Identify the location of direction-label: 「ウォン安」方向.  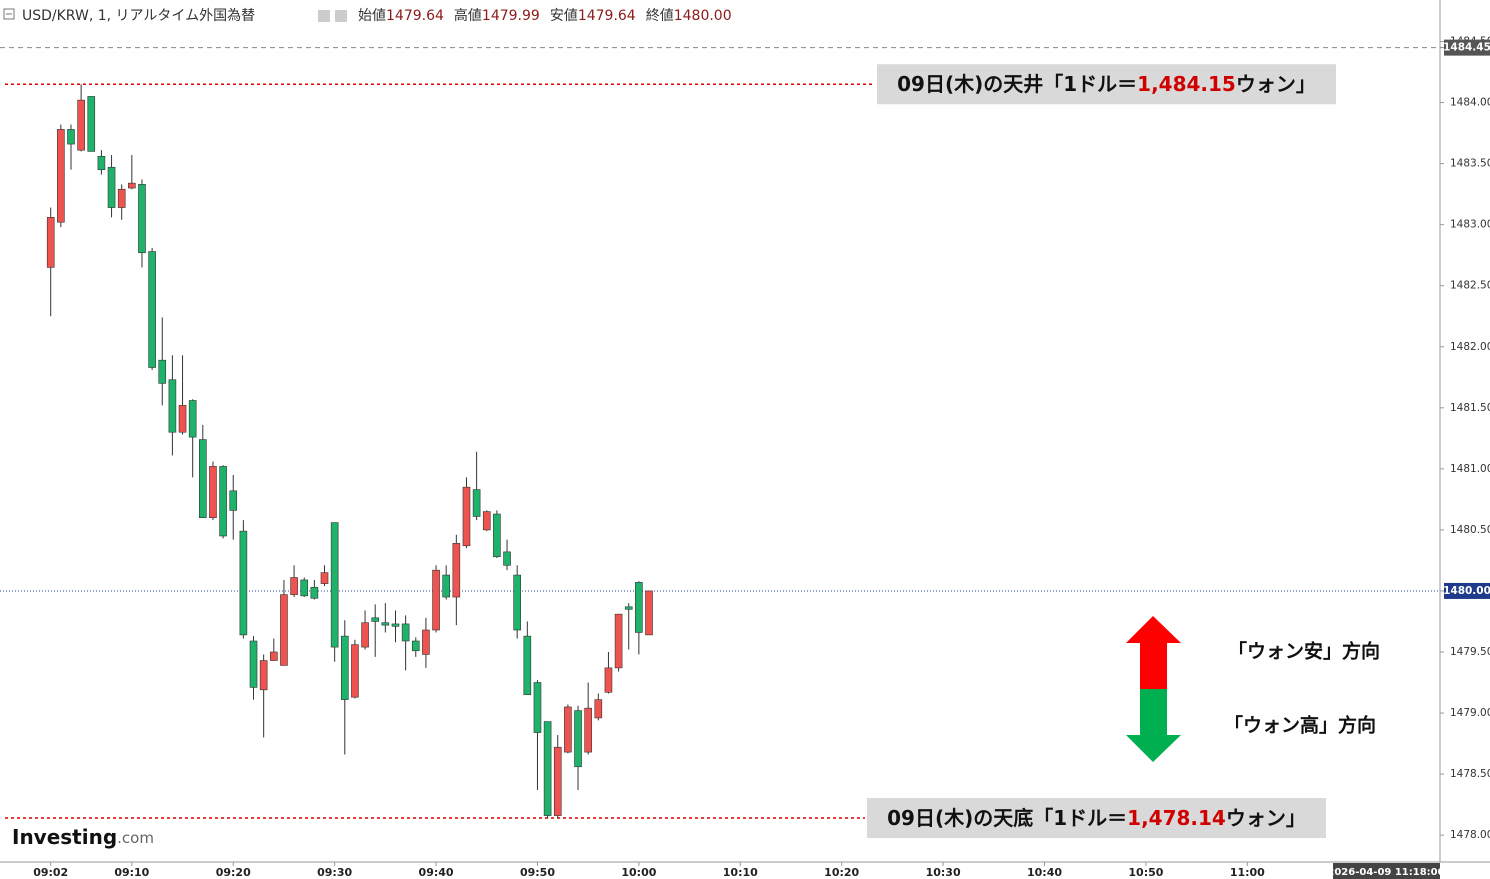
(1304, 651).